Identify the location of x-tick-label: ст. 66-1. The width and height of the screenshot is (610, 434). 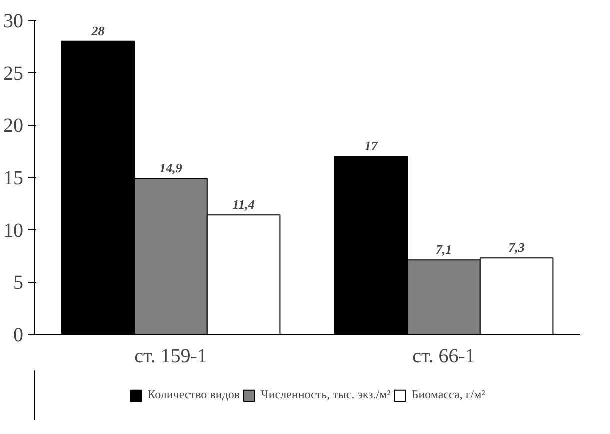
(444, 357).